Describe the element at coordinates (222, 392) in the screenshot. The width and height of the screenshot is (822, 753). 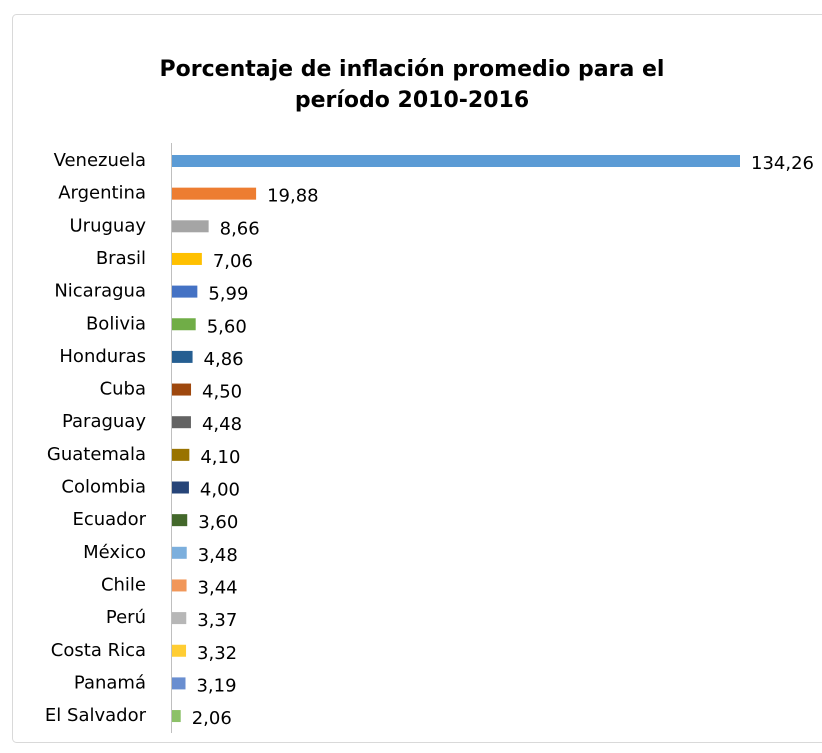
I see `value-label: 4,50` at that location.